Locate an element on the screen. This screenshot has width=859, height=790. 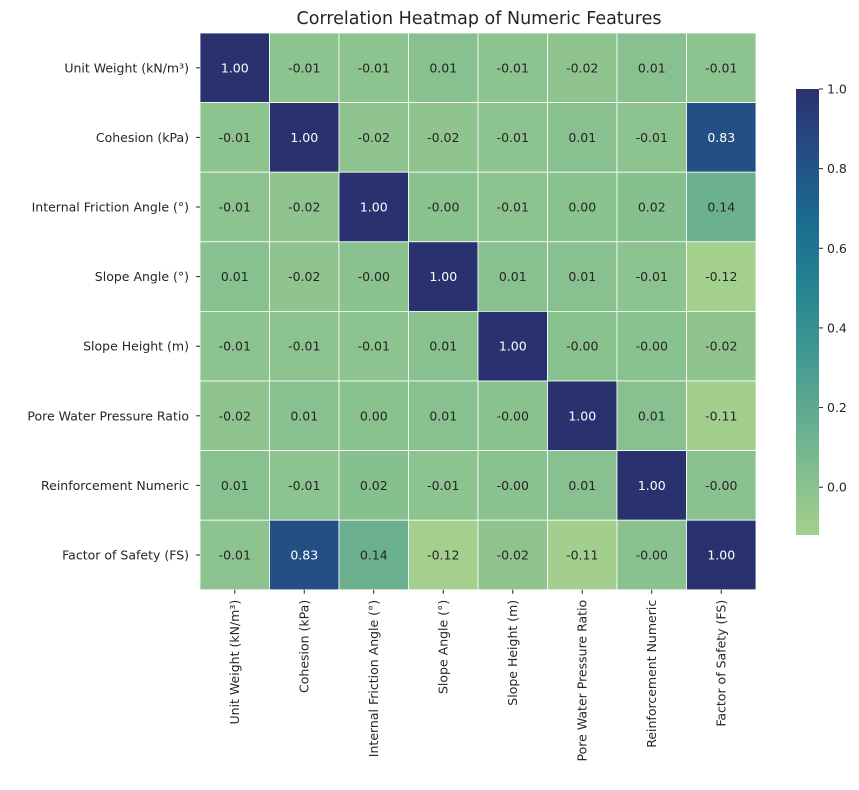
colorbar-gradient is located at coordinates (807, 312).